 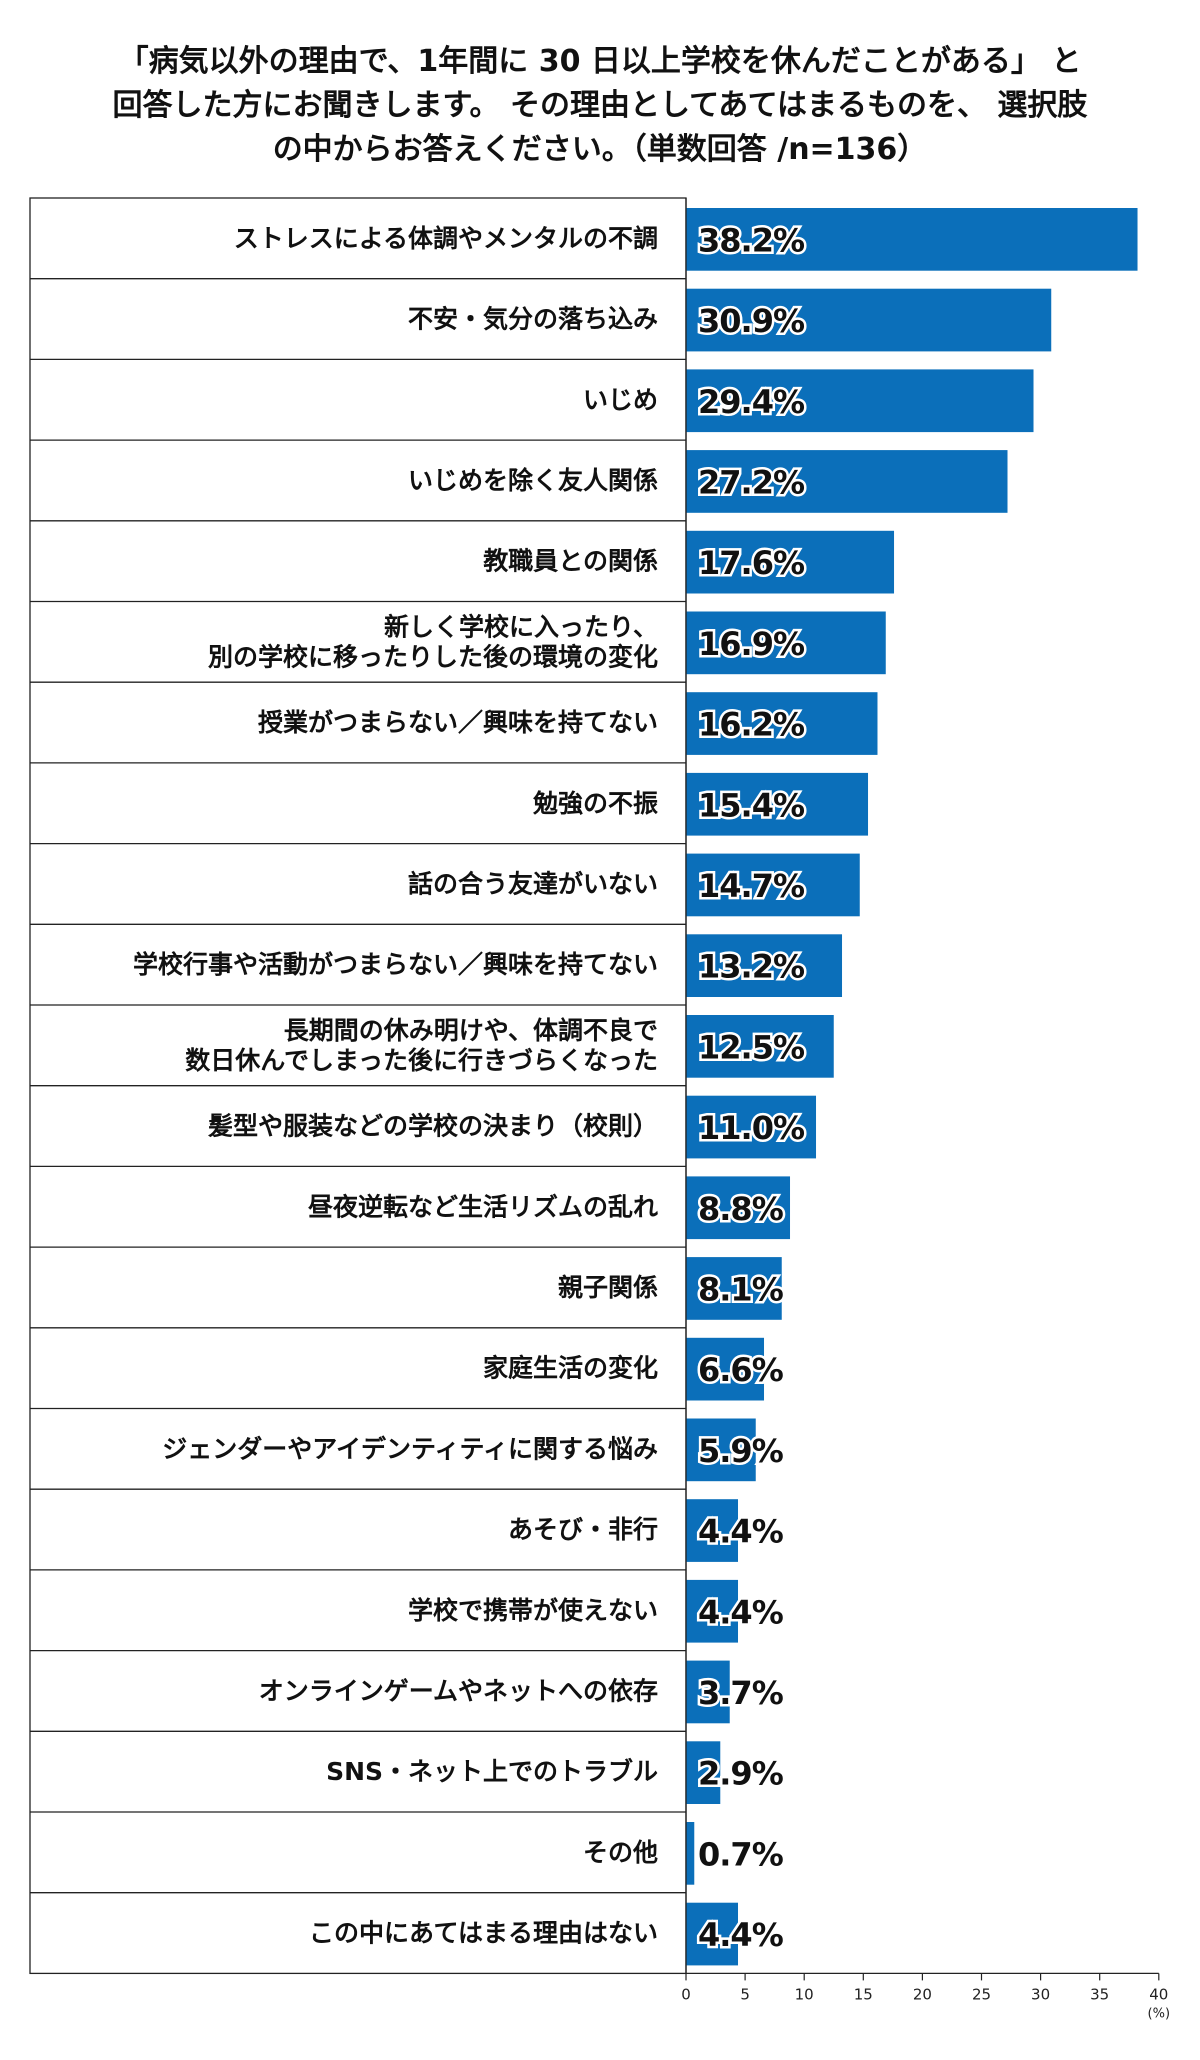 I want to click on value-label: 30.9%, so click(x=751, y=321).